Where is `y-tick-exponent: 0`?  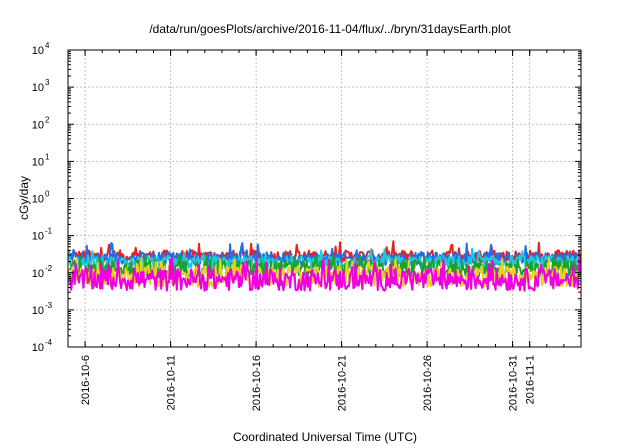 y-tick-exponent: 0 is located at coordinates (47, 194).